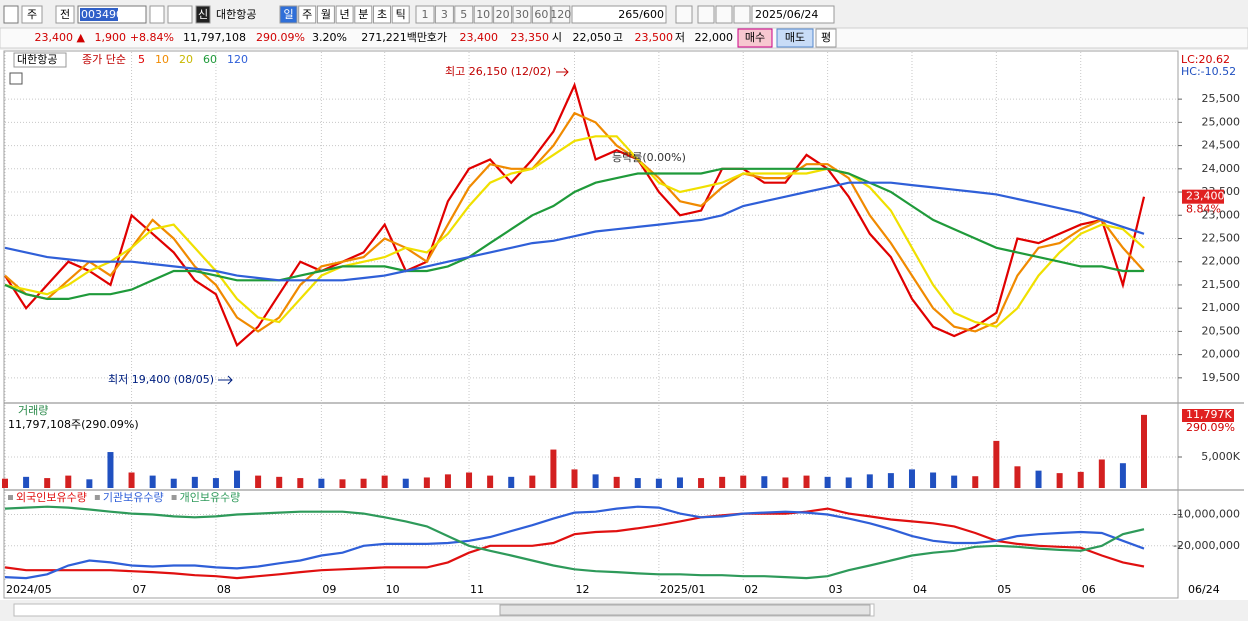  Describe the element at coordinates (32, 14) in the screenshot. I see `market-select` at that location.